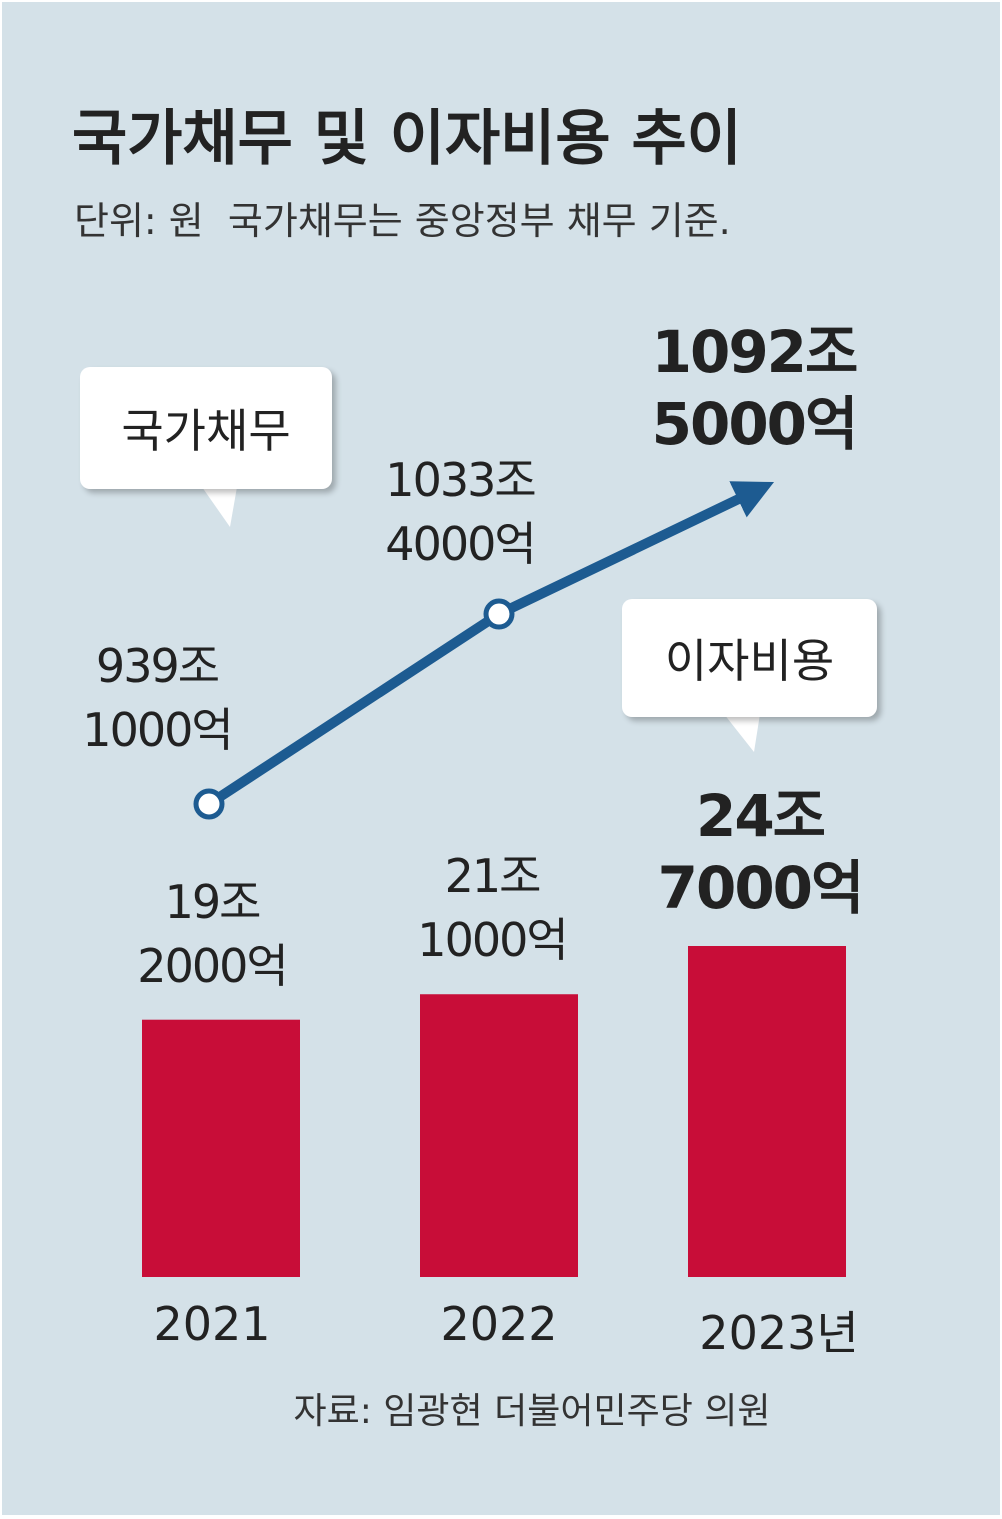  What do you see at coordinates (761, 852) in the screenshot?
I see `data-label: 24조 7000억` at bounding box center [761, 852].